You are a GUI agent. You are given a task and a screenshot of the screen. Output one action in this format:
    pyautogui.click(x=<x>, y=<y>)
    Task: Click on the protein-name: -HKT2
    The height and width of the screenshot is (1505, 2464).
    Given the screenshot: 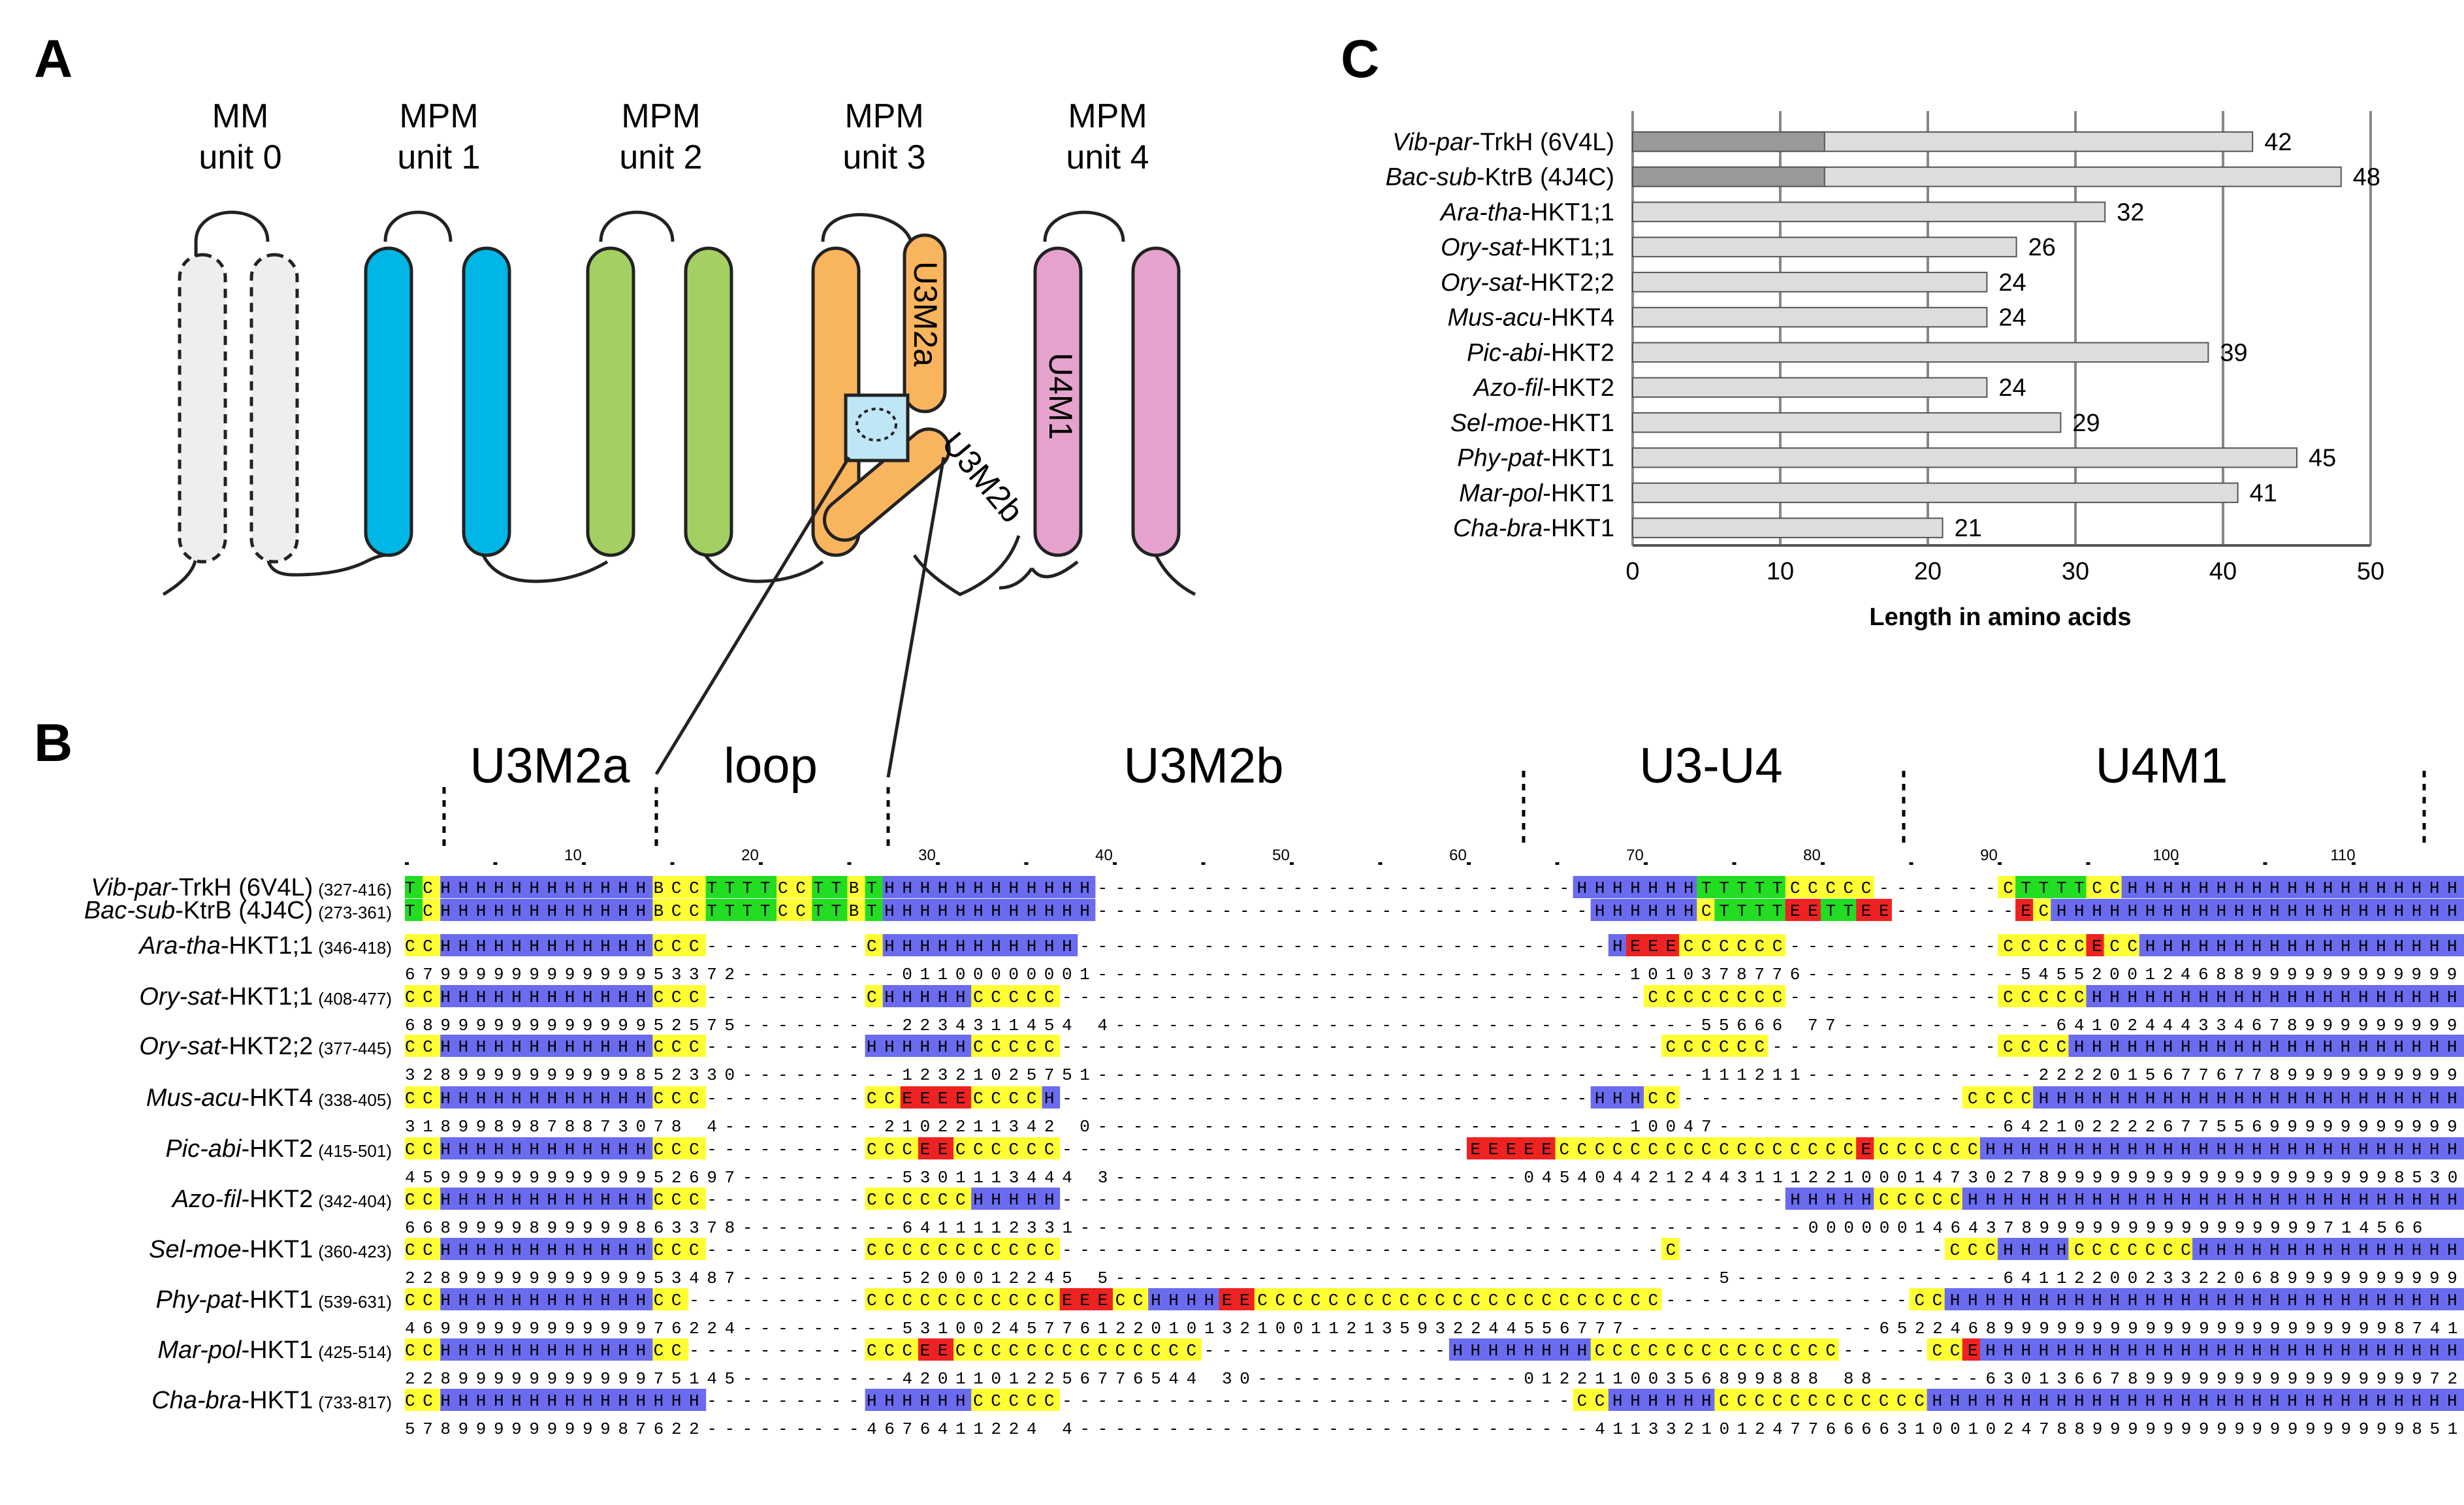 What is the action you would take?
    pyautogui.click(x=277, y=1149)
    